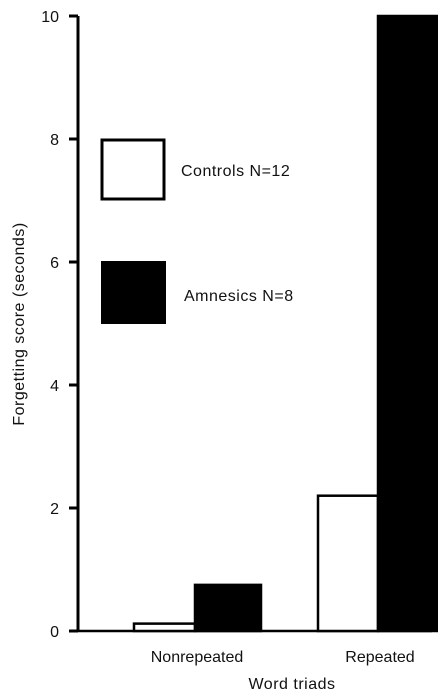  What do you see at coordinates (197, 231) in the screenshot?
I see `legend: Controls N=12 Amnesics N=8` at bounding box center [197, 231].